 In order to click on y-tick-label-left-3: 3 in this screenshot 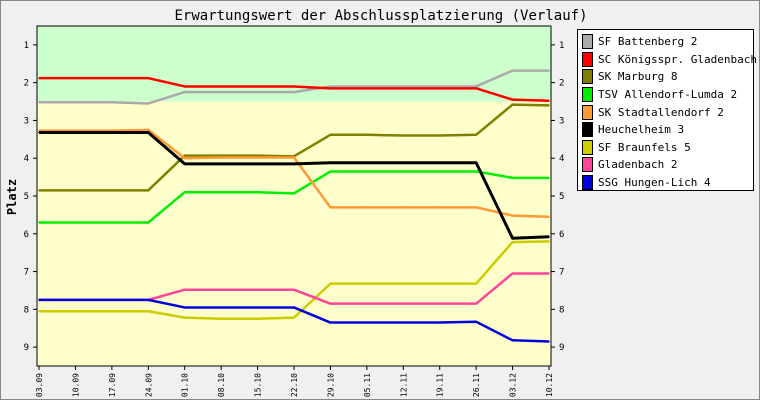, I will do `click(26, 121)`.